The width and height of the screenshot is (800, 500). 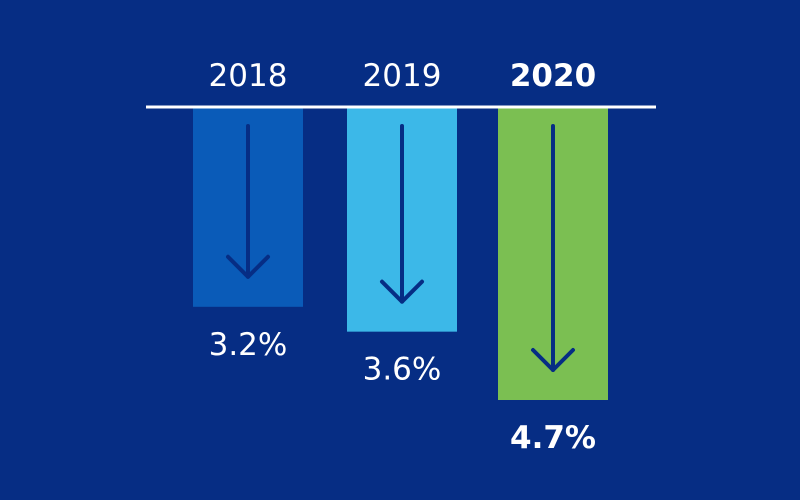 I want to click on value-label-2019: 3.6%, so click(x=402, y=370).